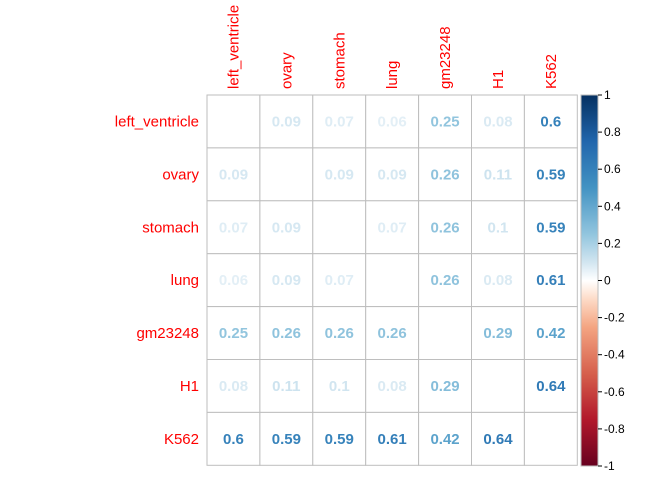 This screenshot has width=672, height=480. I want to click on cell-stomach-stomach, so click(339, 227).